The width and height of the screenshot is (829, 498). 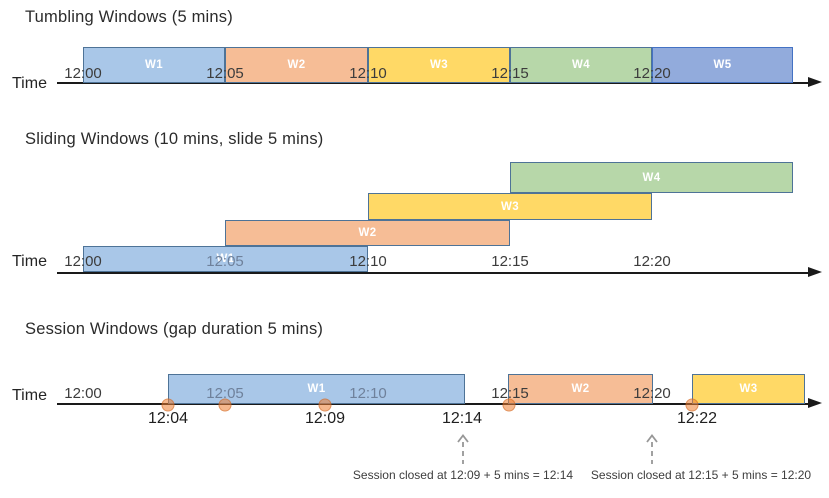 What do you see at coordinates (174, 329) in the screenshot?
I see `section-title: Session Windows (gap duration 5 mins)` at bounding box center [174, 329].